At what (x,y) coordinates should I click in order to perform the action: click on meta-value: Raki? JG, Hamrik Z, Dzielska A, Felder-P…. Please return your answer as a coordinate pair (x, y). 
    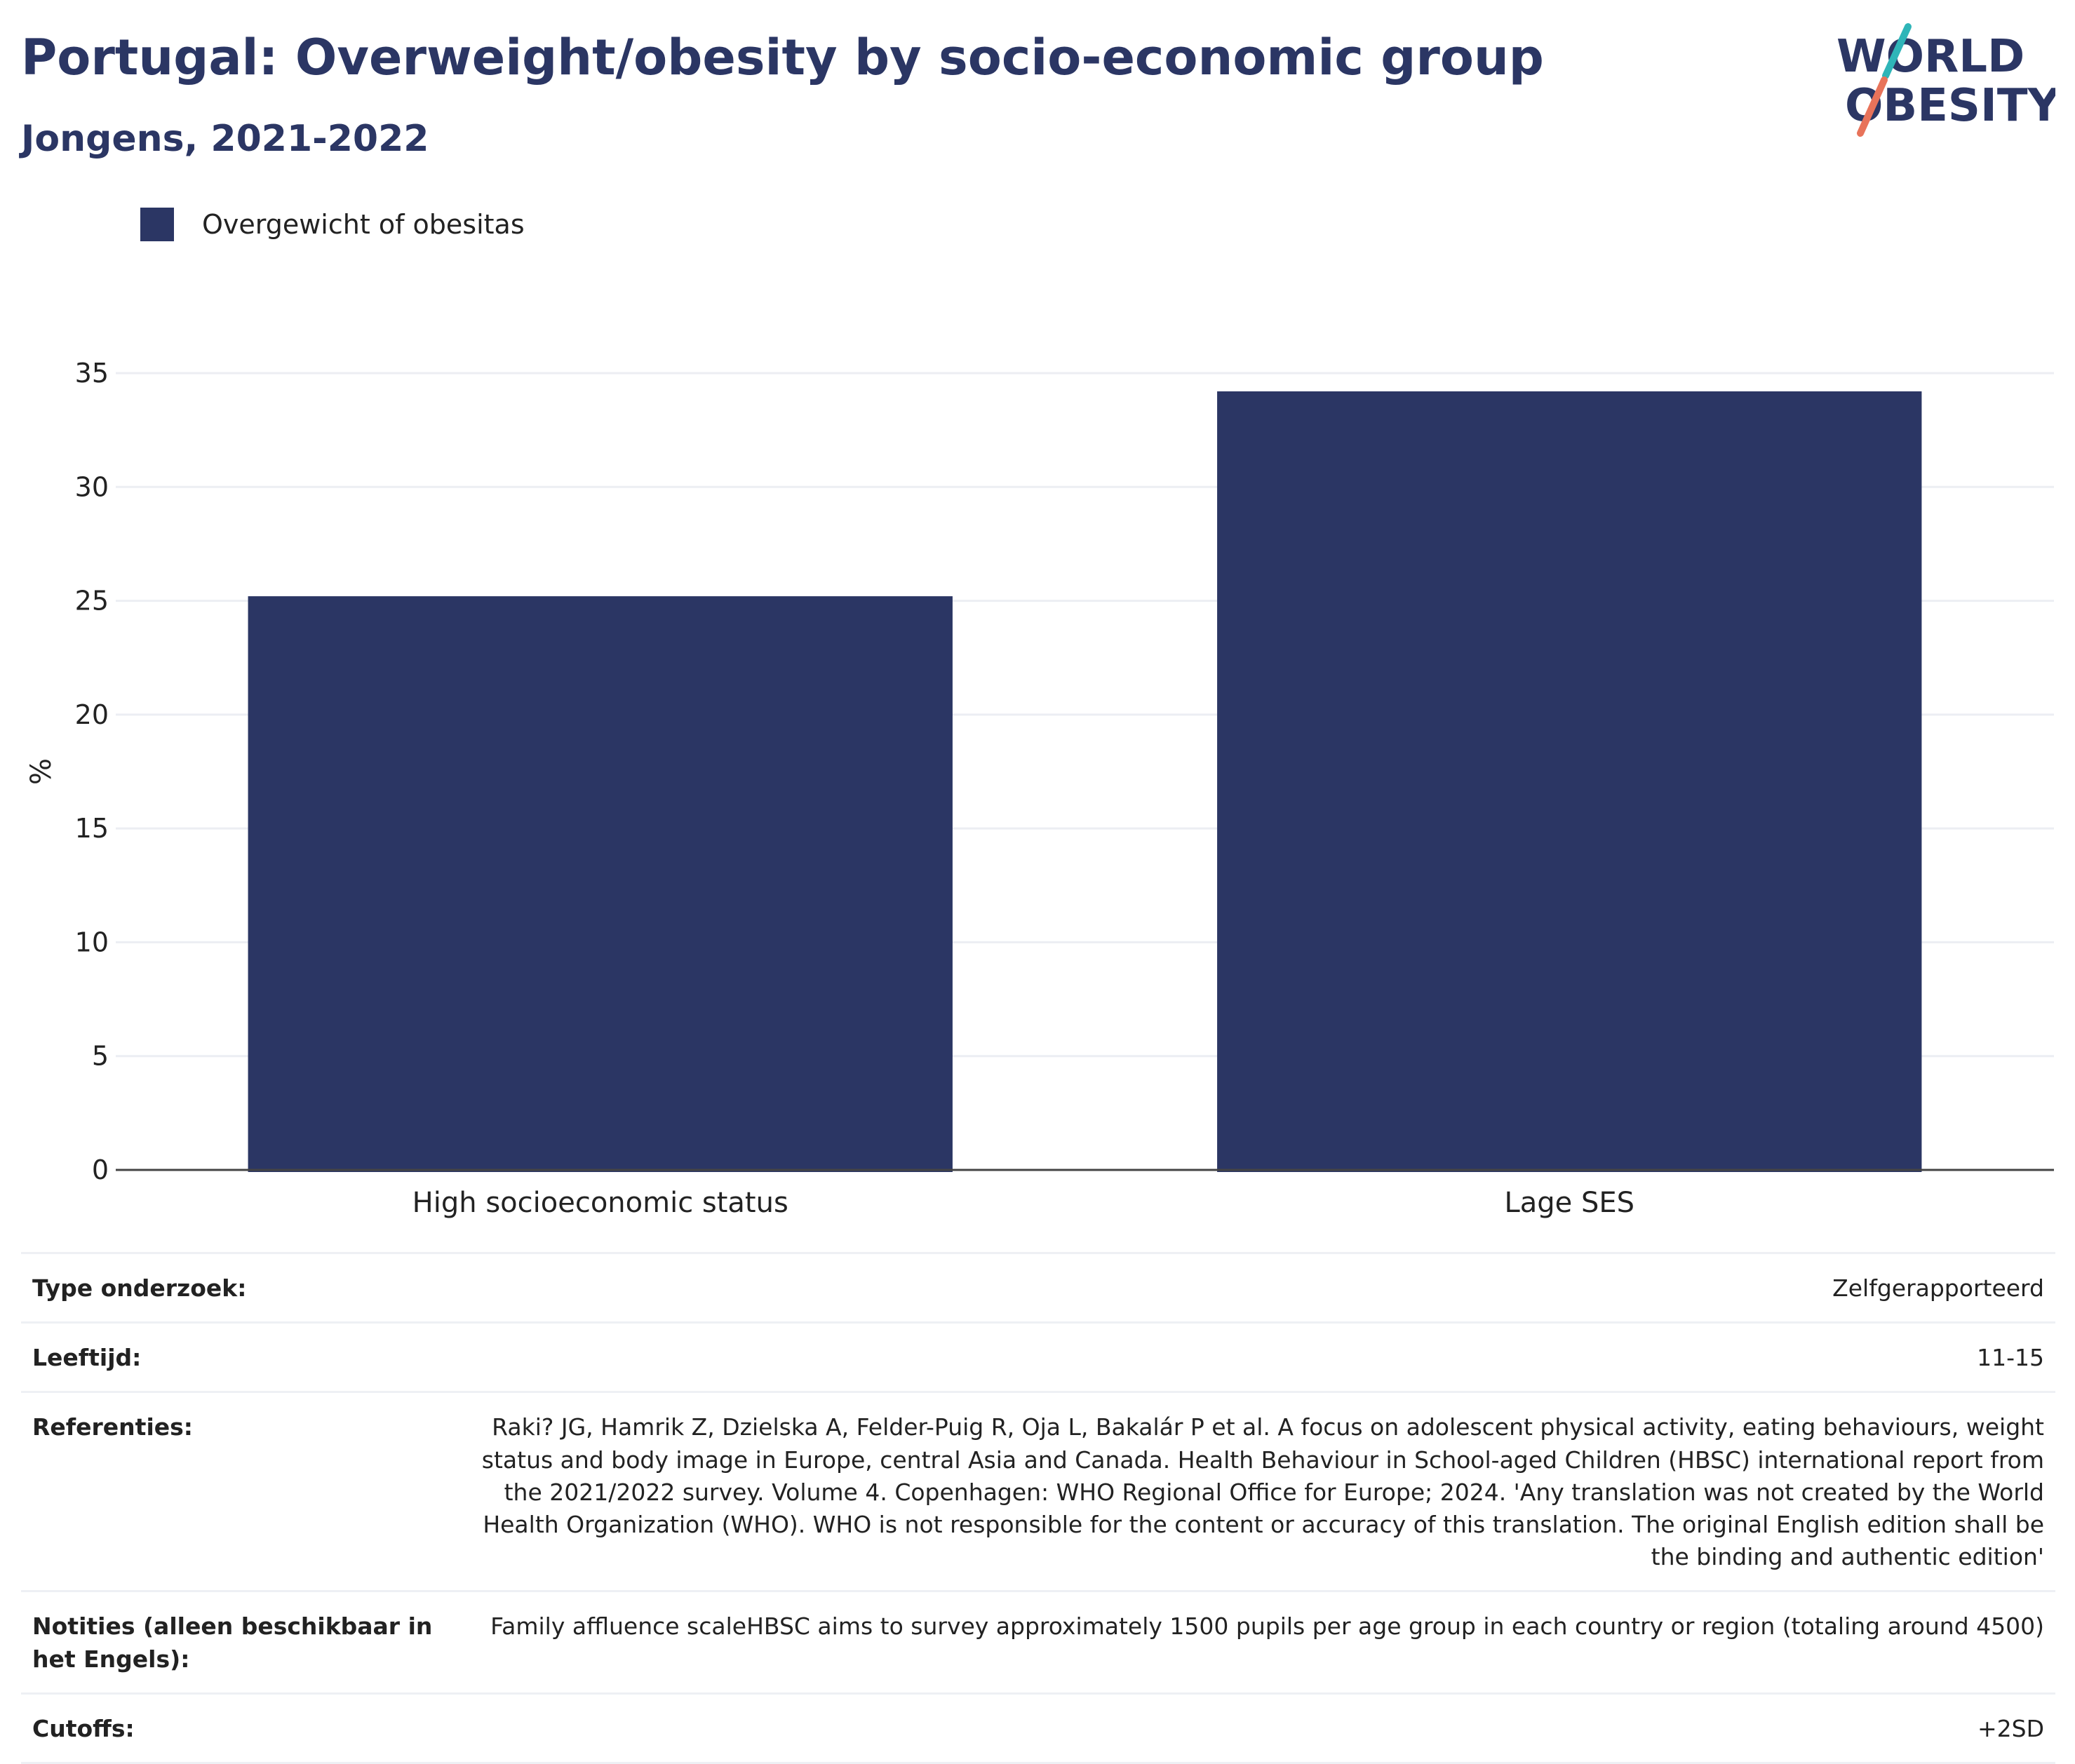
    Looking at the image, I should click on (1262, 1492).